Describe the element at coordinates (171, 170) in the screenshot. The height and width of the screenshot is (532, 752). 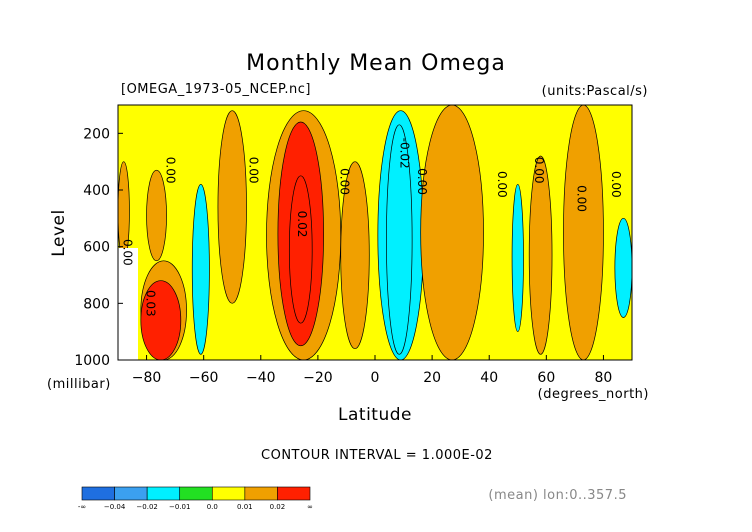
I see `contour-label-0: 0.00` at that location.